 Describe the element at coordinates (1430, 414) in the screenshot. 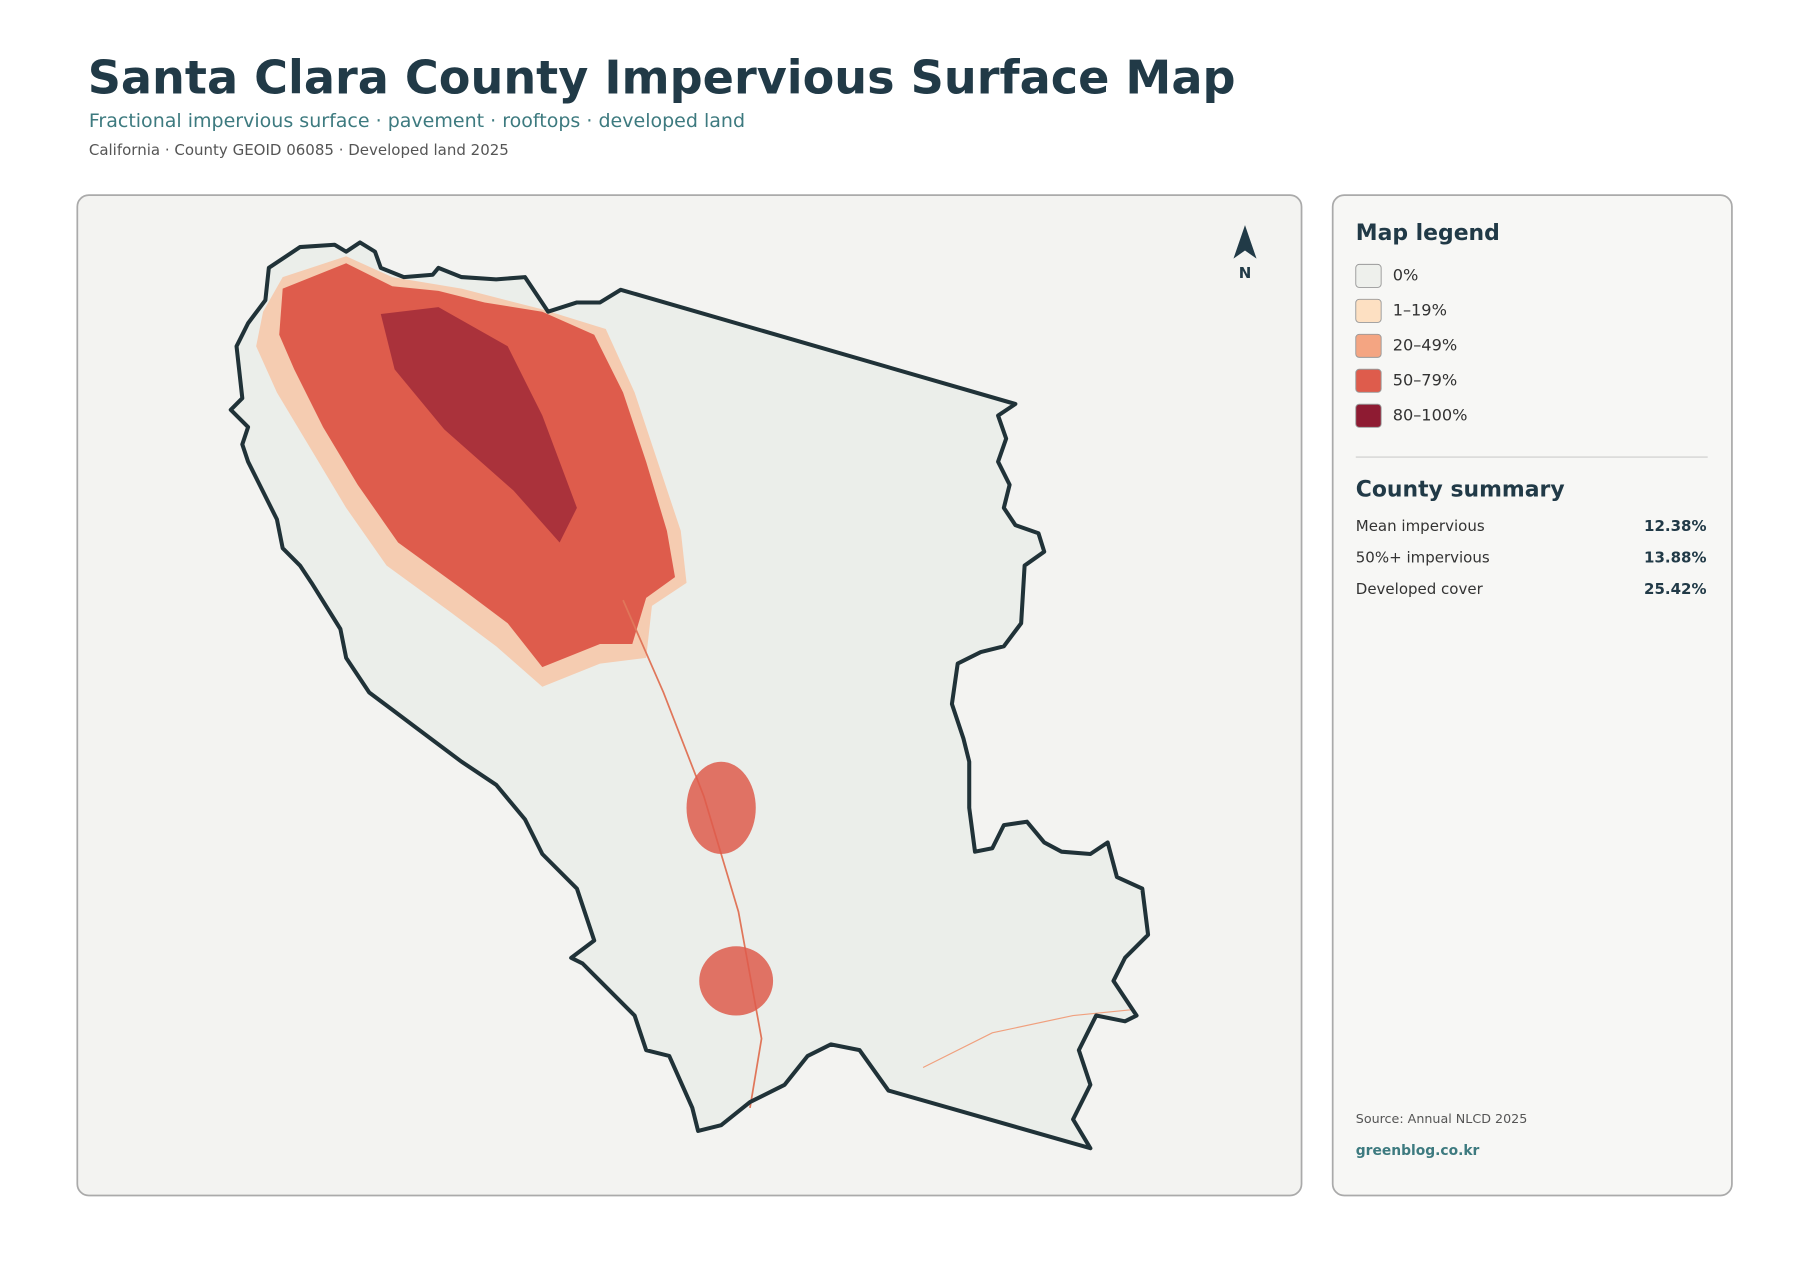

I see `legend-label: 80–100%` at that location.